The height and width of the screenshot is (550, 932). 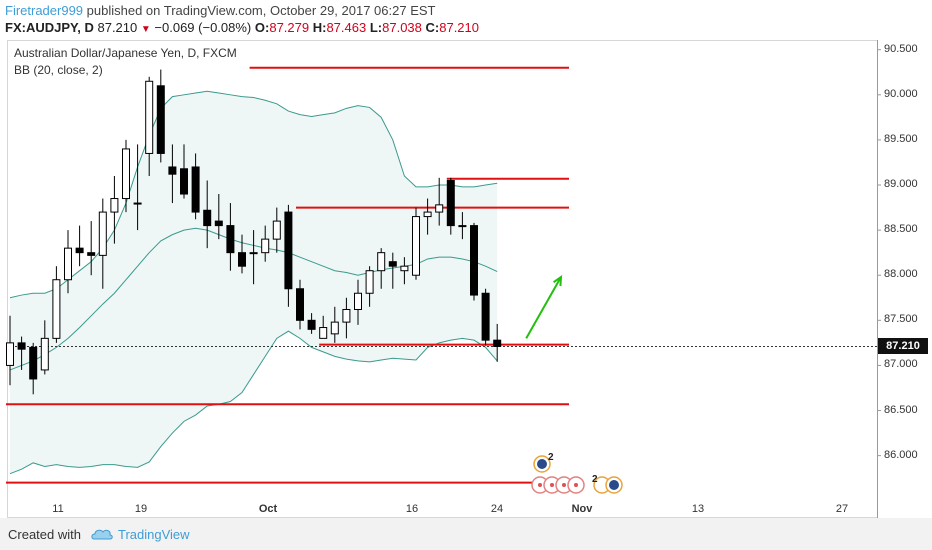 I want to click on close-value: 87.210, so click(x=459, y=27).